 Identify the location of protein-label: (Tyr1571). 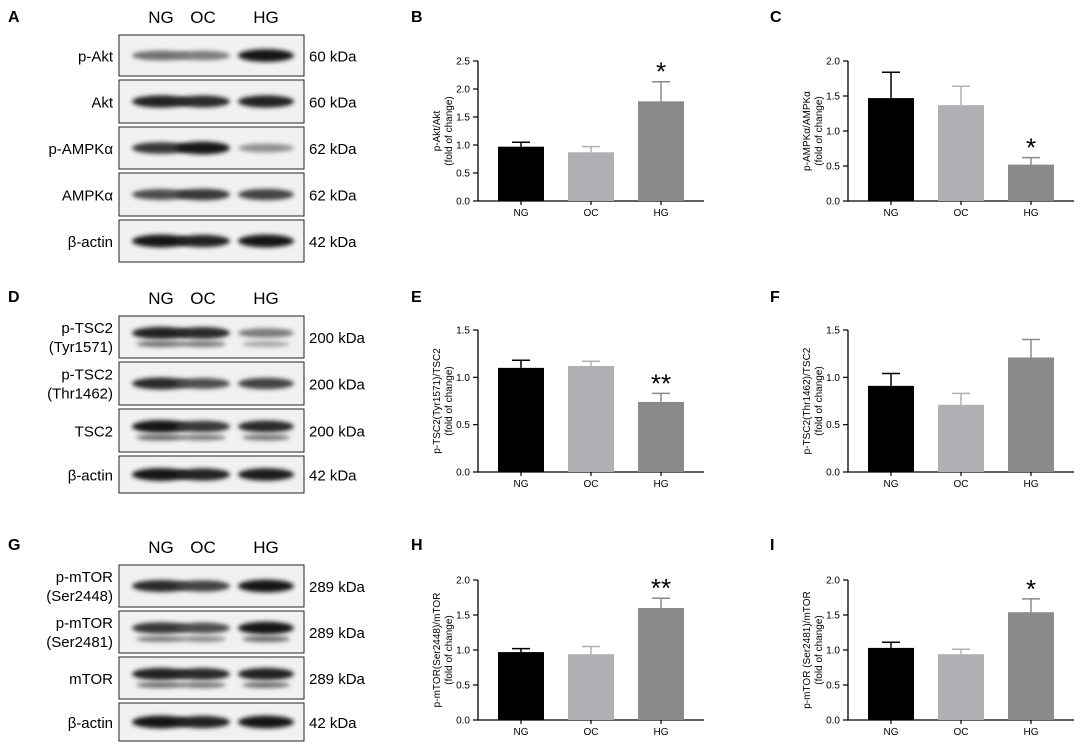
(81, 347).